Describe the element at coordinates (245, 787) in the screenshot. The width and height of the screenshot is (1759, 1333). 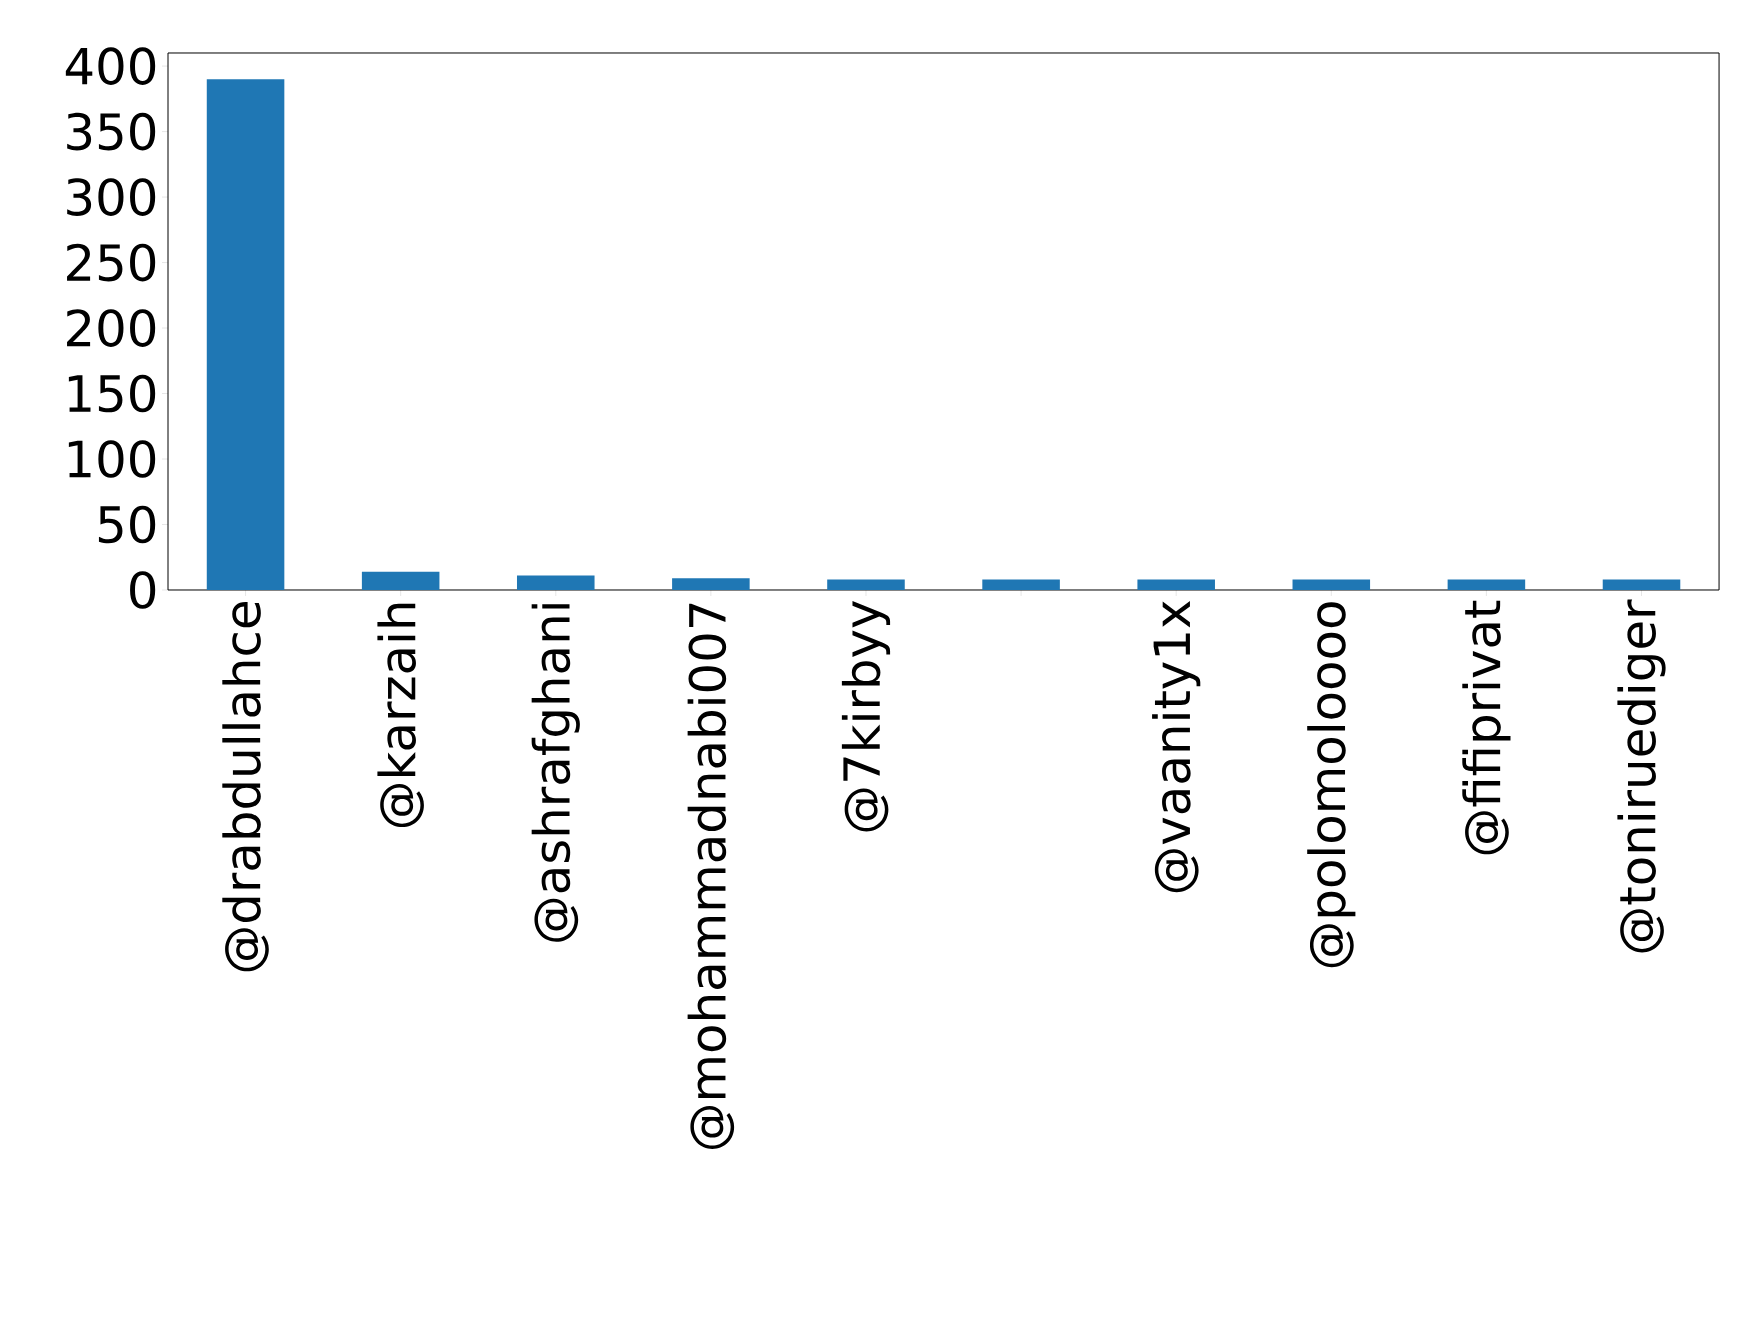
I see `x-tick-label: @drabdullahce` at that location.